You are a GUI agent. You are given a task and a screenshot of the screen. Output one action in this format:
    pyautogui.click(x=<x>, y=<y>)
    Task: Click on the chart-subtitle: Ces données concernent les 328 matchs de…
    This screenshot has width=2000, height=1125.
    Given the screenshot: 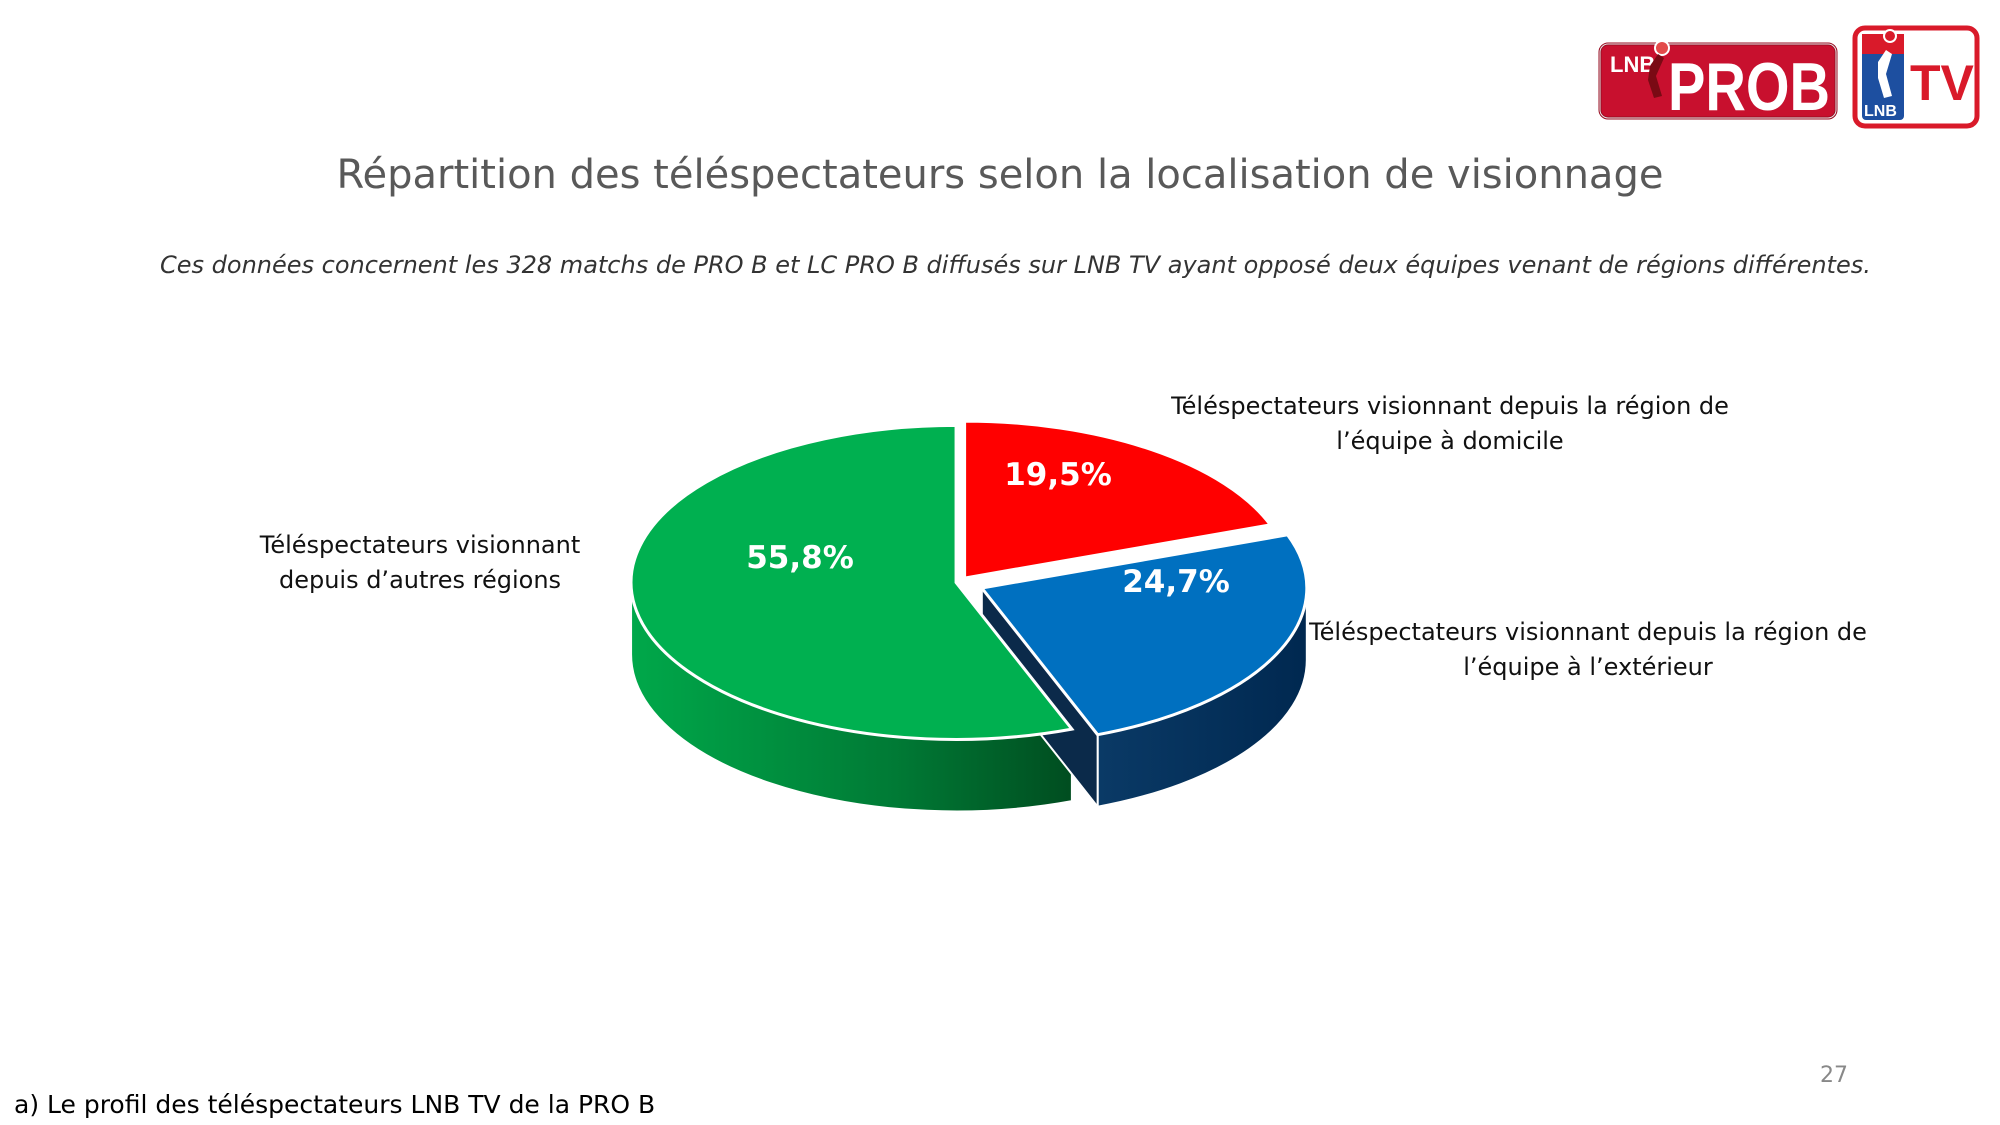 What is the action you would take?
    pyautogui.click(x=1015, y=265)
    